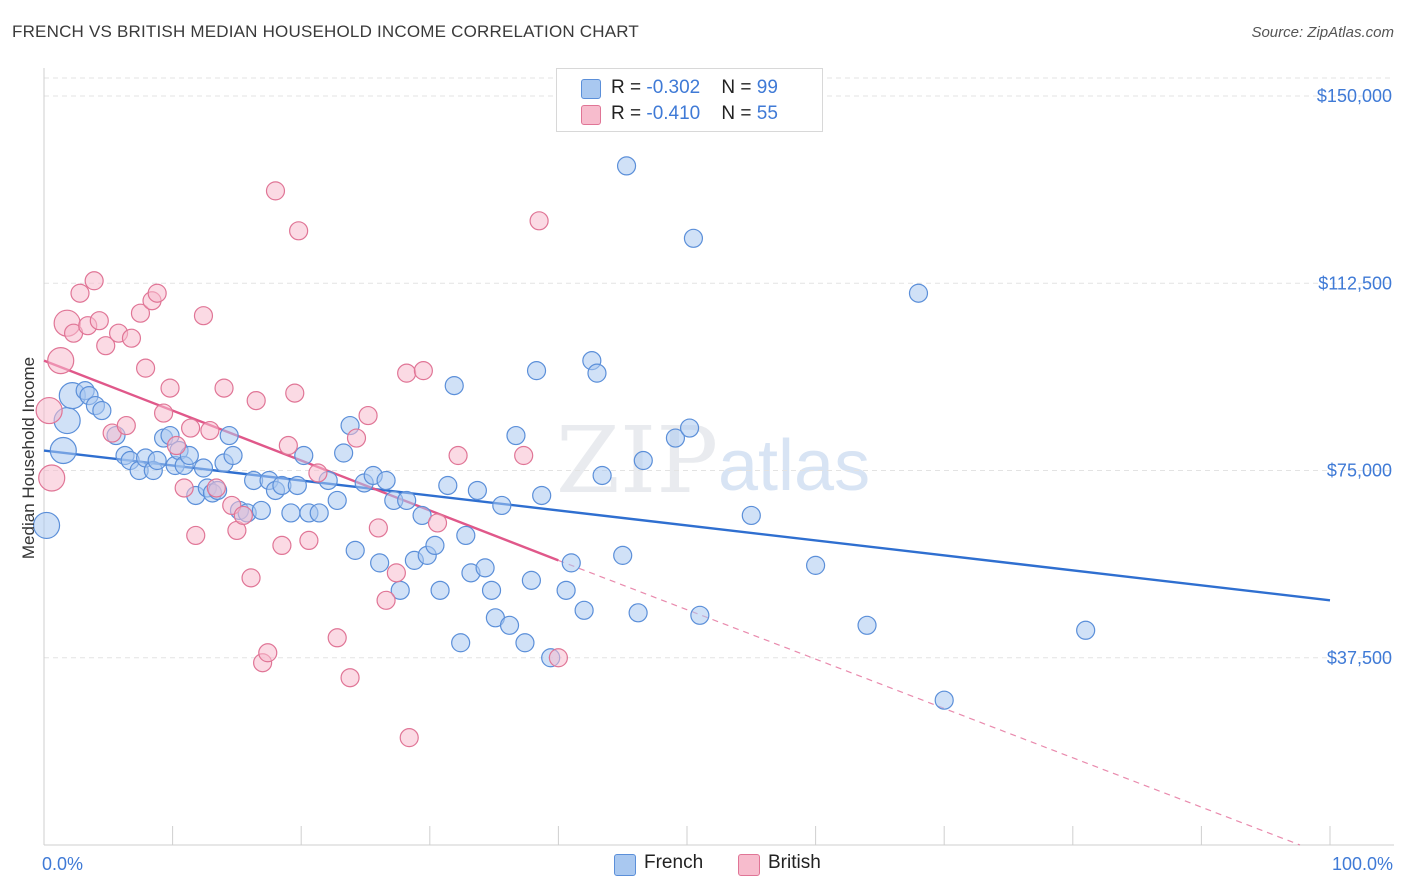 This screenshot has height=892, width=1406. Describe the element at coordinates (674, 862) in the screenshot. I see `legend-label-french: French` at that location.